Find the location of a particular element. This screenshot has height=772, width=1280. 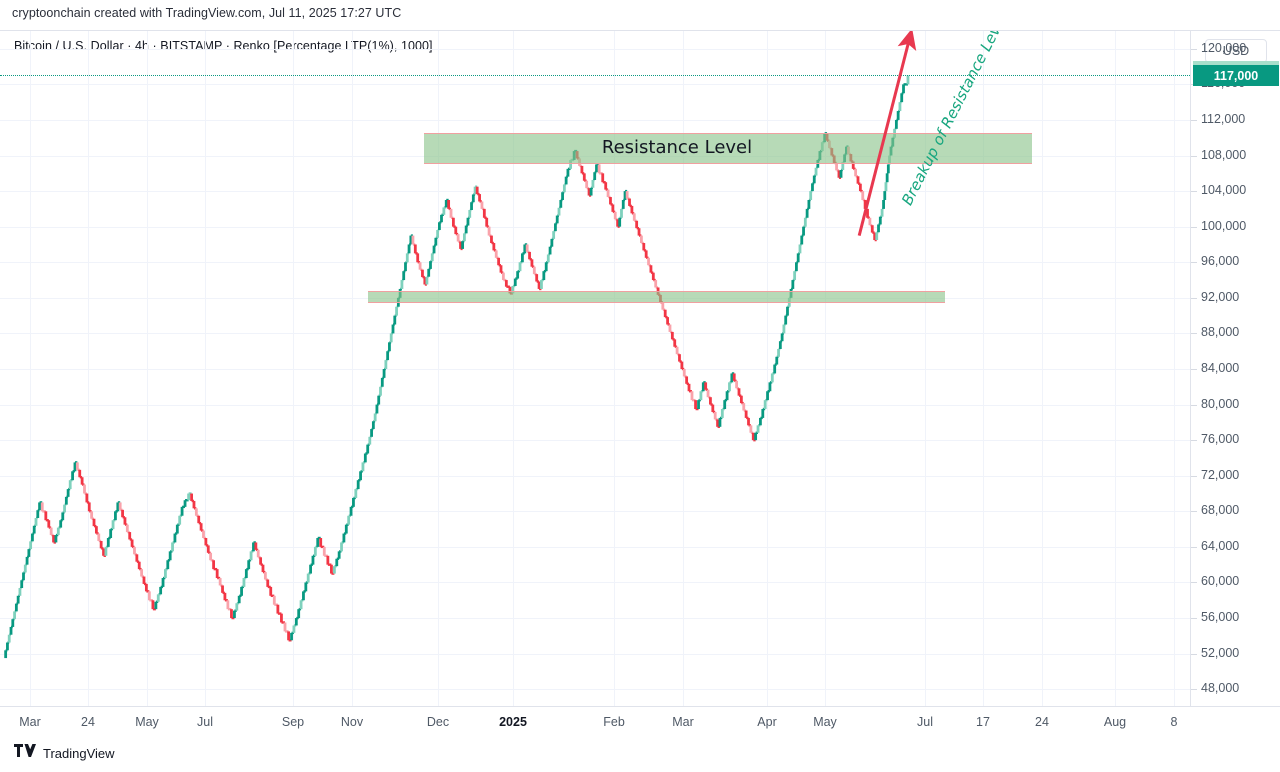

price-tick-label: 100,000 is located at coordinates (1224, 226).